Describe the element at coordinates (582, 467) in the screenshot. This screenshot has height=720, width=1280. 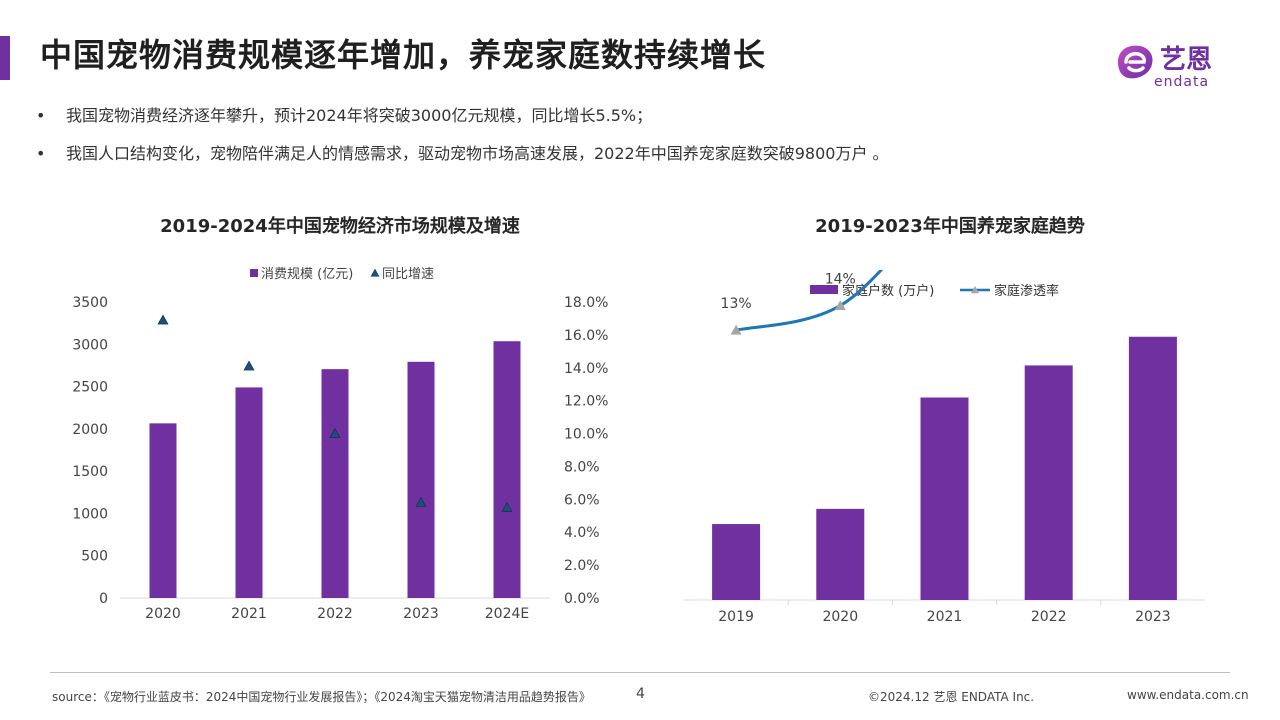
I see `y-tick-right: 8.0%` at that location.